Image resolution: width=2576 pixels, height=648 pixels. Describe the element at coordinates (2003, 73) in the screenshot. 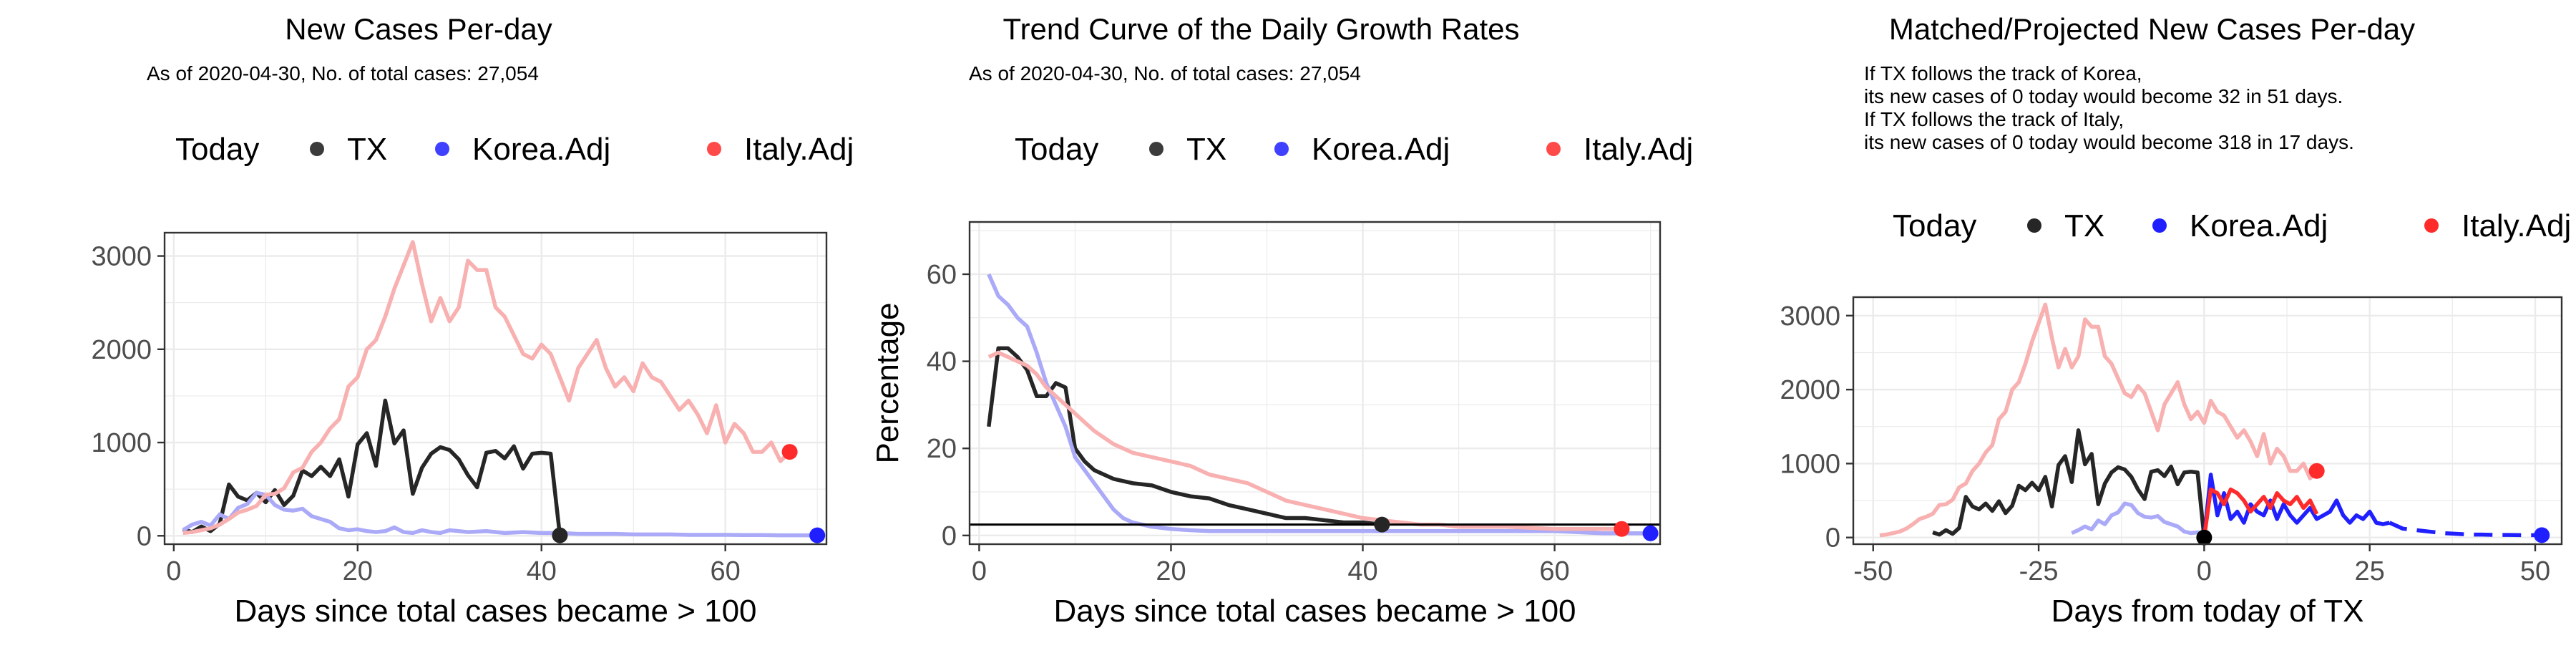

I see `projection-note-line: If TX follows the track of Korea,` at that location.